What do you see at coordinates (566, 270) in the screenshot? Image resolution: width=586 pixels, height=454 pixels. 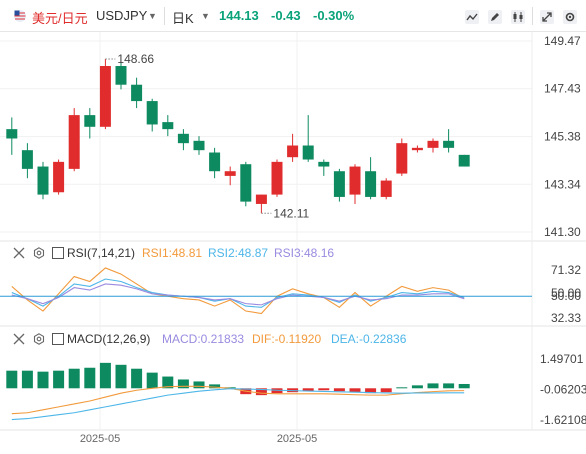 I see `rsi-tick-label: 71.32` at bounding box center [566, 270].